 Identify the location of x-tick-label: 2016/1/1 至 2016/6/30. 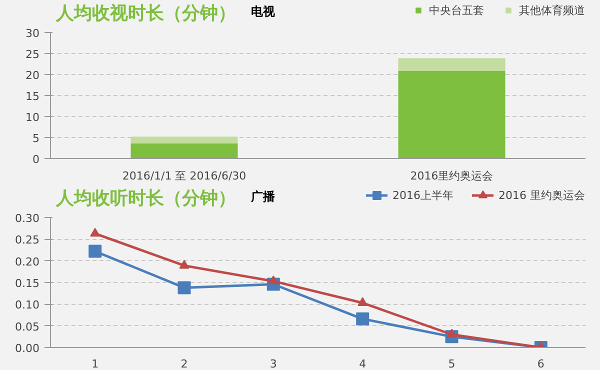
(184, 176).